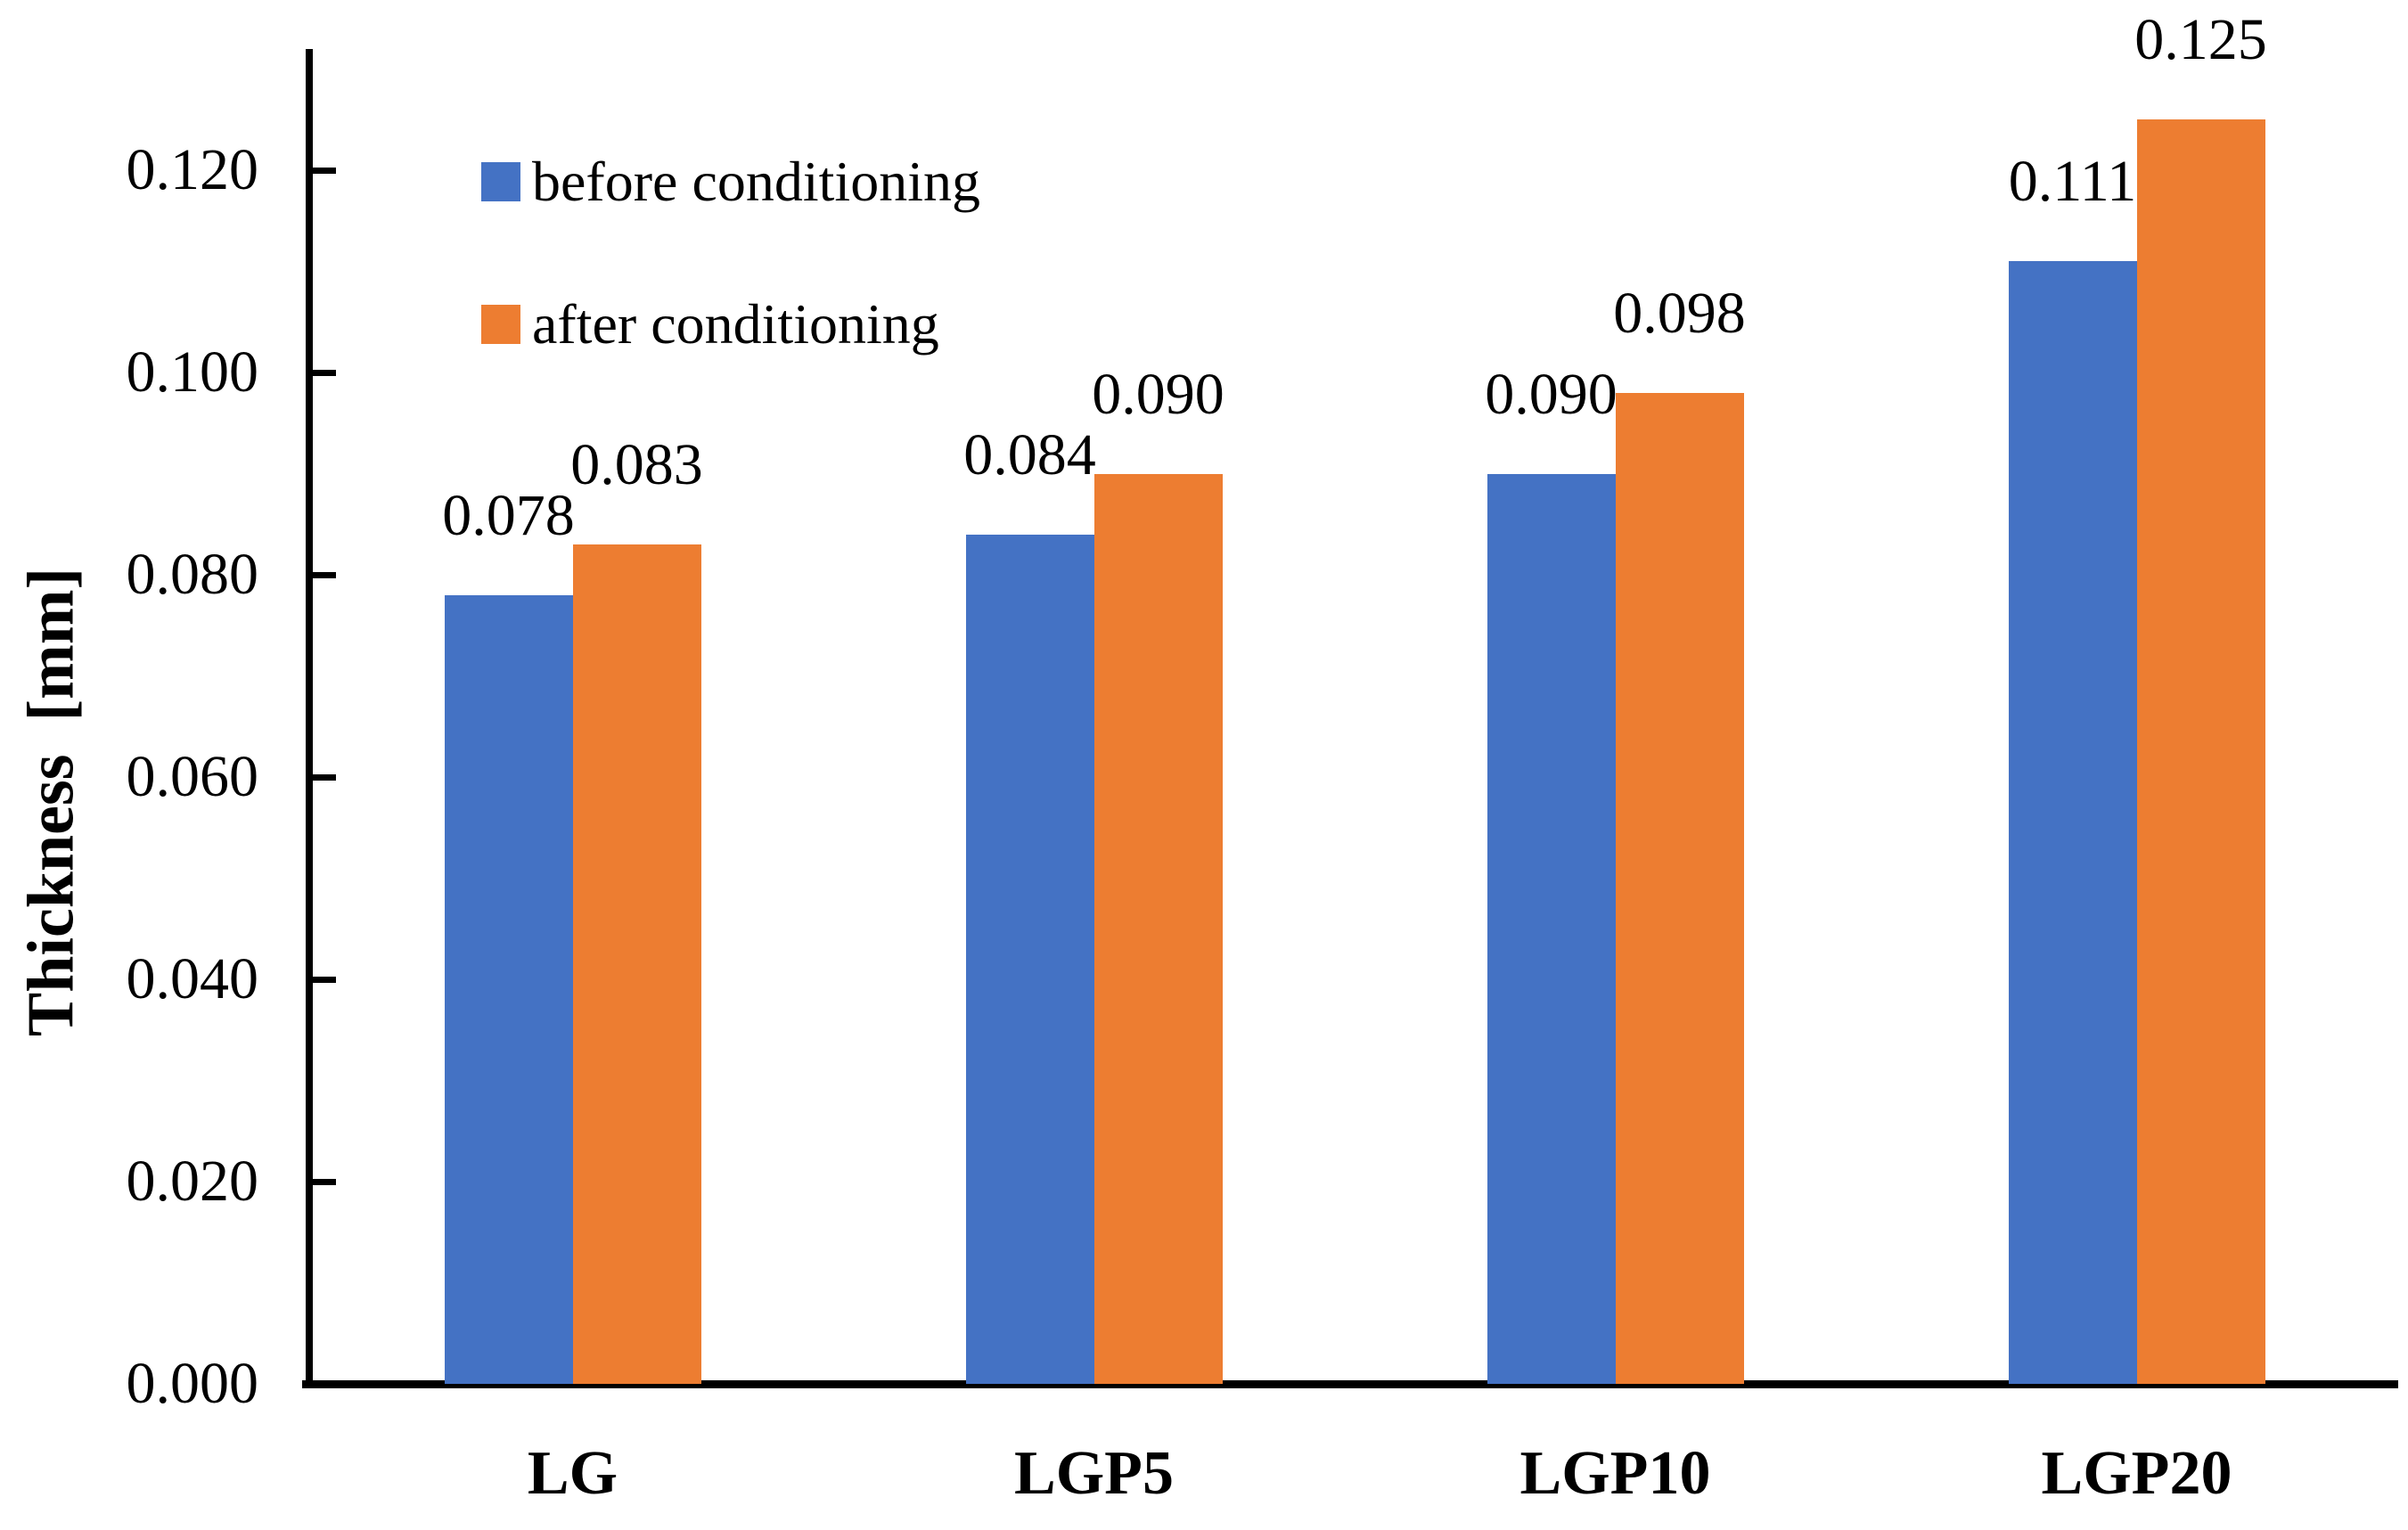  Describe the element at coordinates (508, 989) in the screenshot. I see `bar-before-LG` at that location.